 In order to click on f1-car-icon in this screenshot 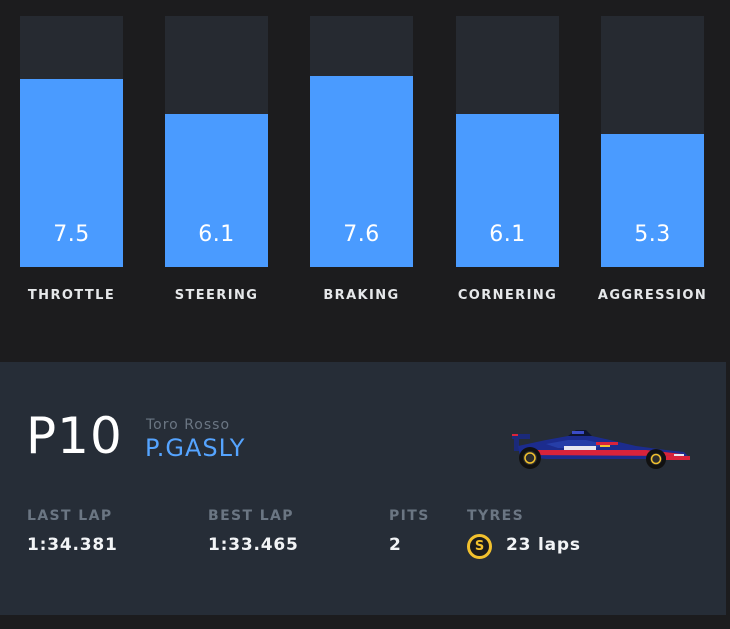, I will do `click(601, 449)`.